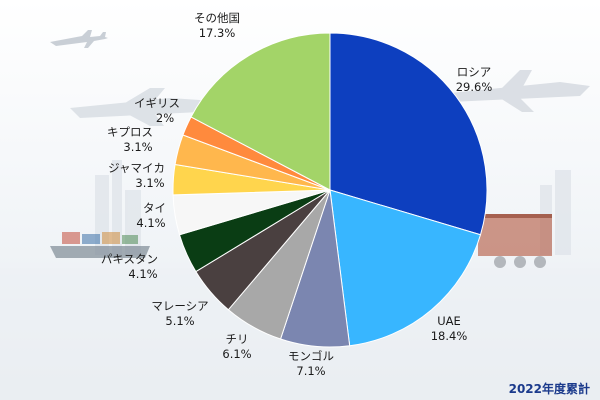 The height and width of the screenshot is (400, 600). What do you see at coordinates (549, 388) in the screenshot?
I see `period-footnote: 2022年度累計` at bounding box center [549, 388].